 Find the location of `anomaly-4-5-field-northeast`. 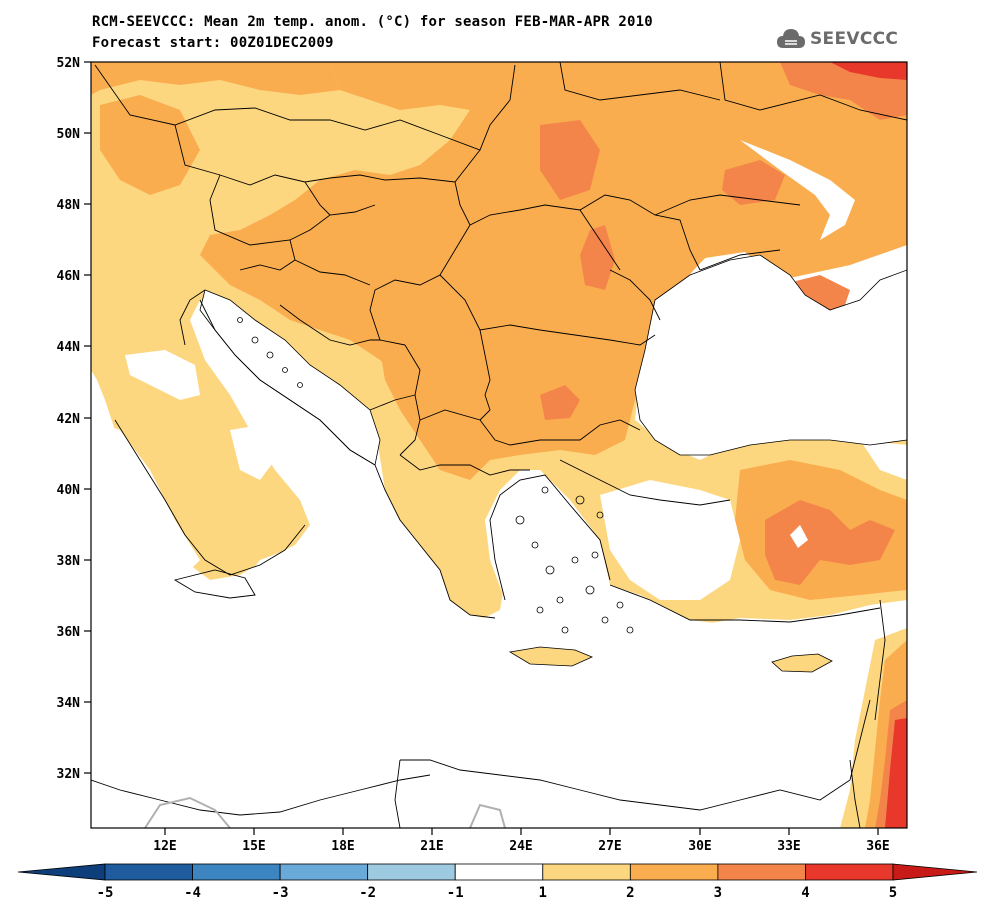

anomaly-4-5-field-northeast is located at coordinates (868, 71).